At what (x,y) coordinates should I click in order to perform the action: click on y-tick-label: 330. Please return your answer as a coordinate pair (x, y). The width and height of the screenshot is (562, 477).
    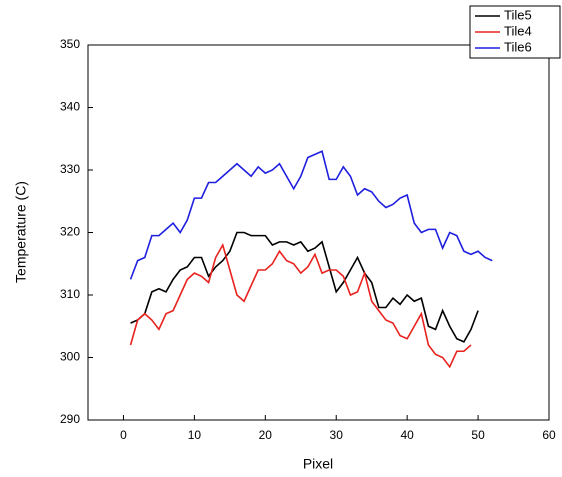
    Looking at the image, I should click on (70, 169).